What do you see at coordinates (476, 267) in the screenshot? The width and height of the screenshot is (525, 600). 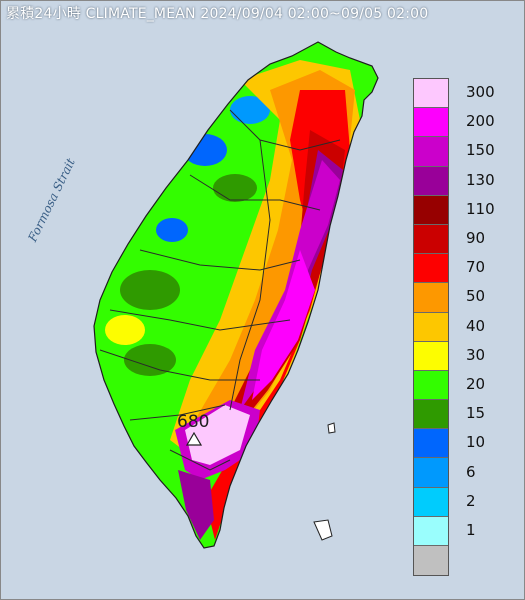 I see `legend-label: 70` at bounding box center [476, 267].